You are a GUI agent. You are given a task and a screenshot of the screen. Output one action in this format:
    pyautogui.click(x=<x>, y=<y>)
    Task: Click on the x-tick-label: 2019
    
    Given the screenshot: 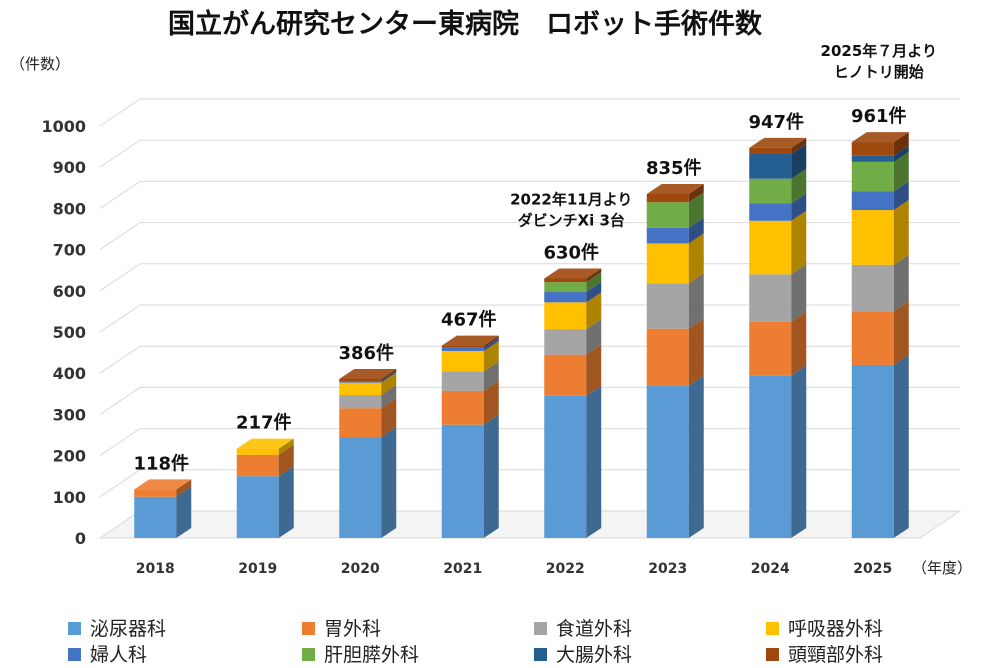 What is the action you would take?
    pyautogui.click(x=257, y=569)
    